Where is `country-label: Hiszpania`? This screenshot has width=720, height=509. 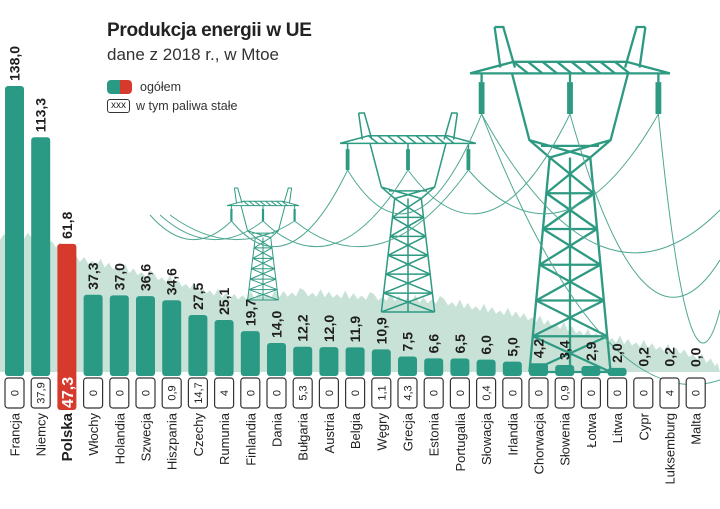 country-label: Hiszpania is located at coordinates (172, 441).